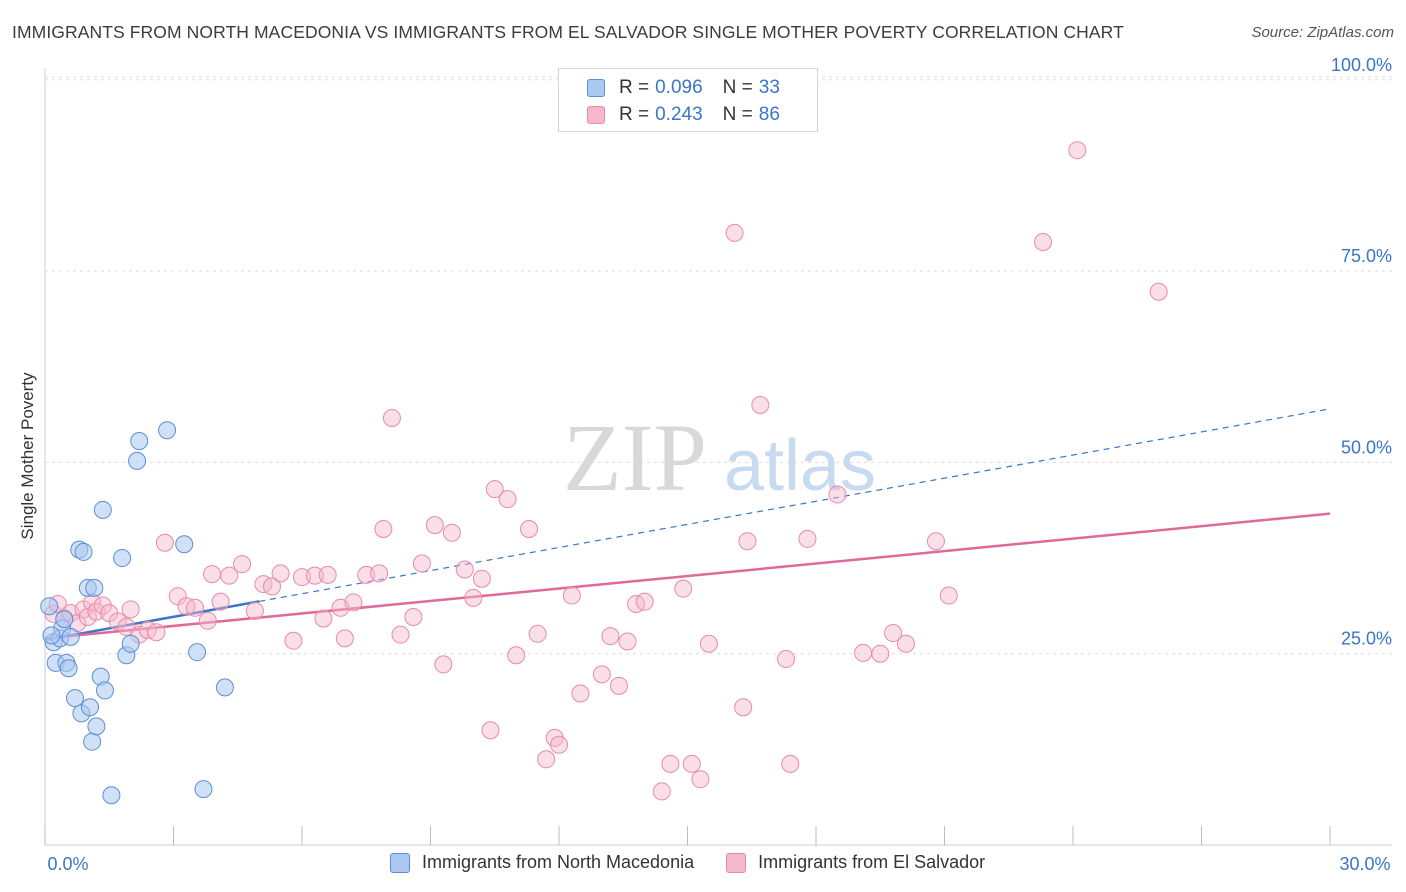 The height and width of the screenshot is (892, 1406). What do you see at coordinates (719, 457) in the screenshot?
I see `watermark: ZIP atlas` at bounding box center [719, 457].